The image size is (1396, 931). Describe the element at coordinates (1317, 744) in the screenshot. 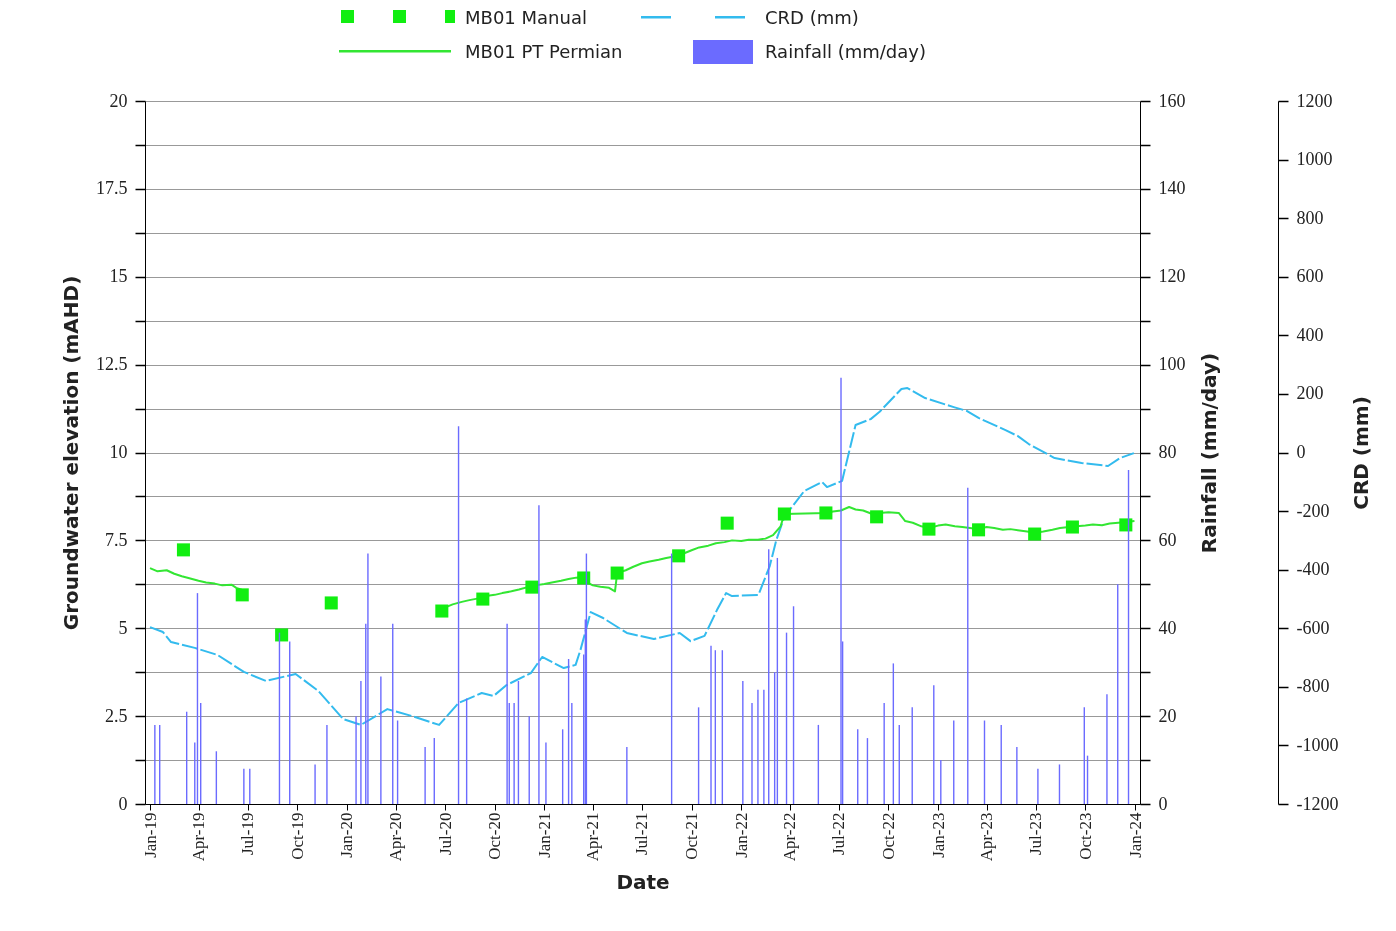

I see `y3-tick-label: -1000` at that location.